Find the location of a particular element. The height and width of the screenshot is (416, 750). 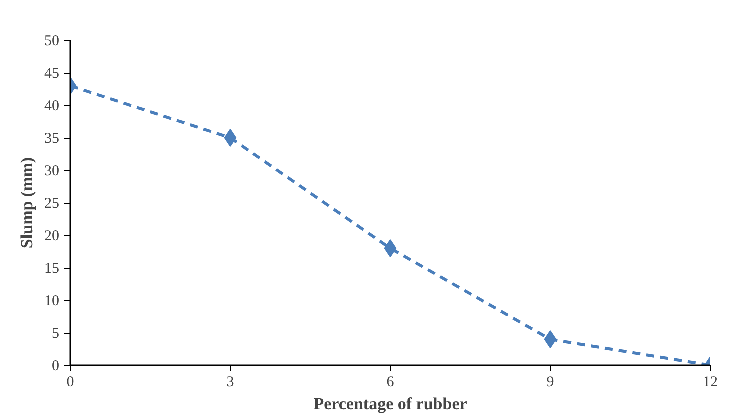

x-tick-label: 6 is located at coordinates (390, 382).